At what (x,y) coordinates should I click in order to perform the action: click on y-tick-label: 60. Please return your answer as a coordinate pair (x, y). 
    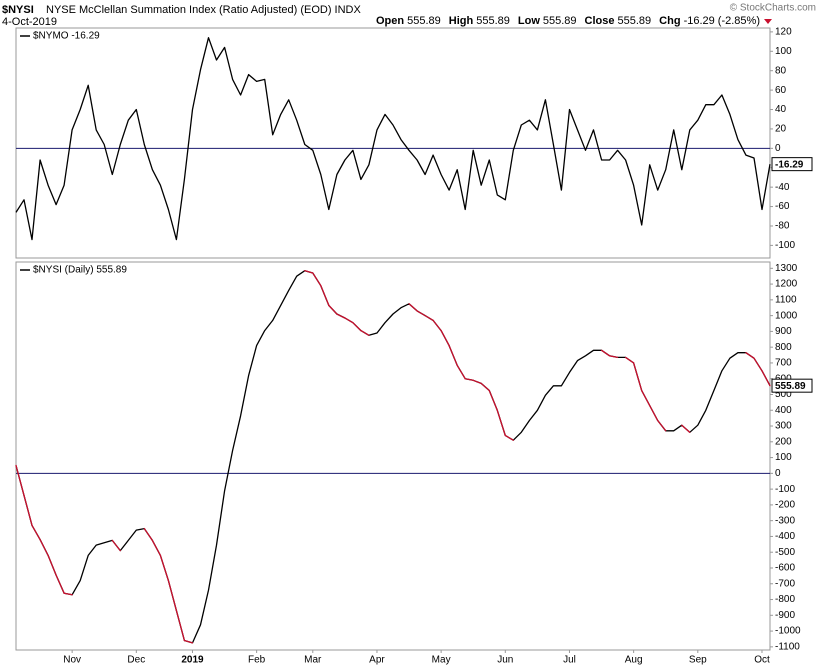
    Looking at the image, I should click on (781, 90).